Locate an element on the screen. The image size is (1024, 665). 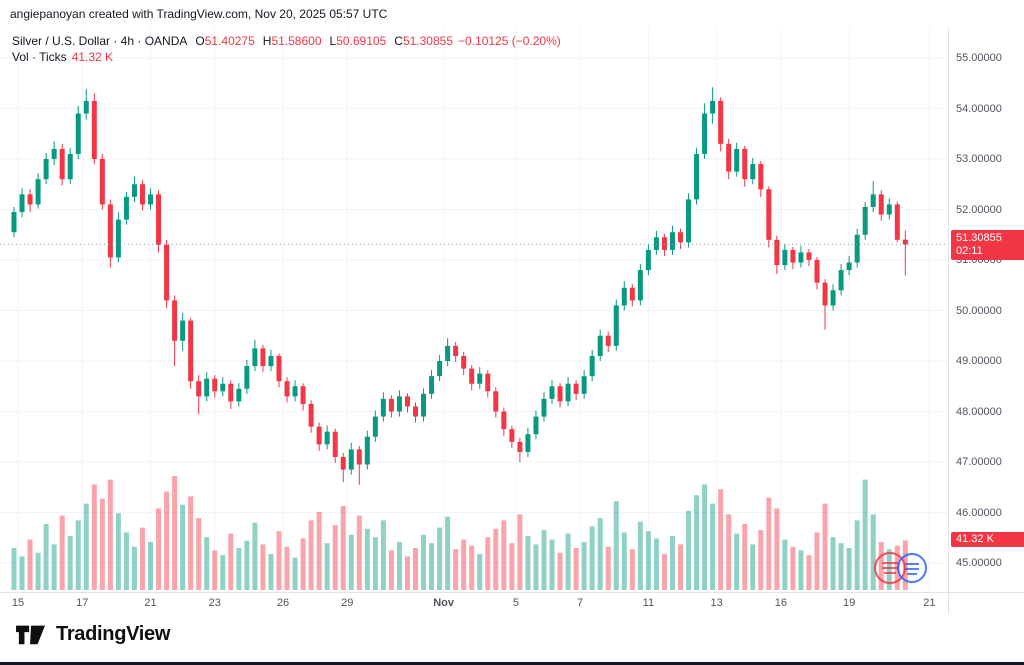
time-axis-label: 23 is located at coordinates (214, 603).